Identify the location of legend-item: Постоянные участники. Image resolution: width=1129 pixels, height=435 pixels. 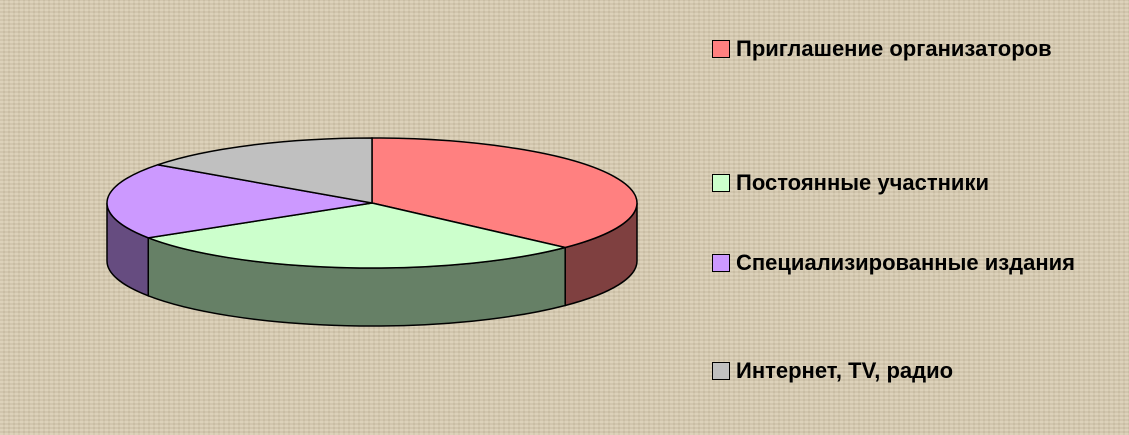
(909, 183).